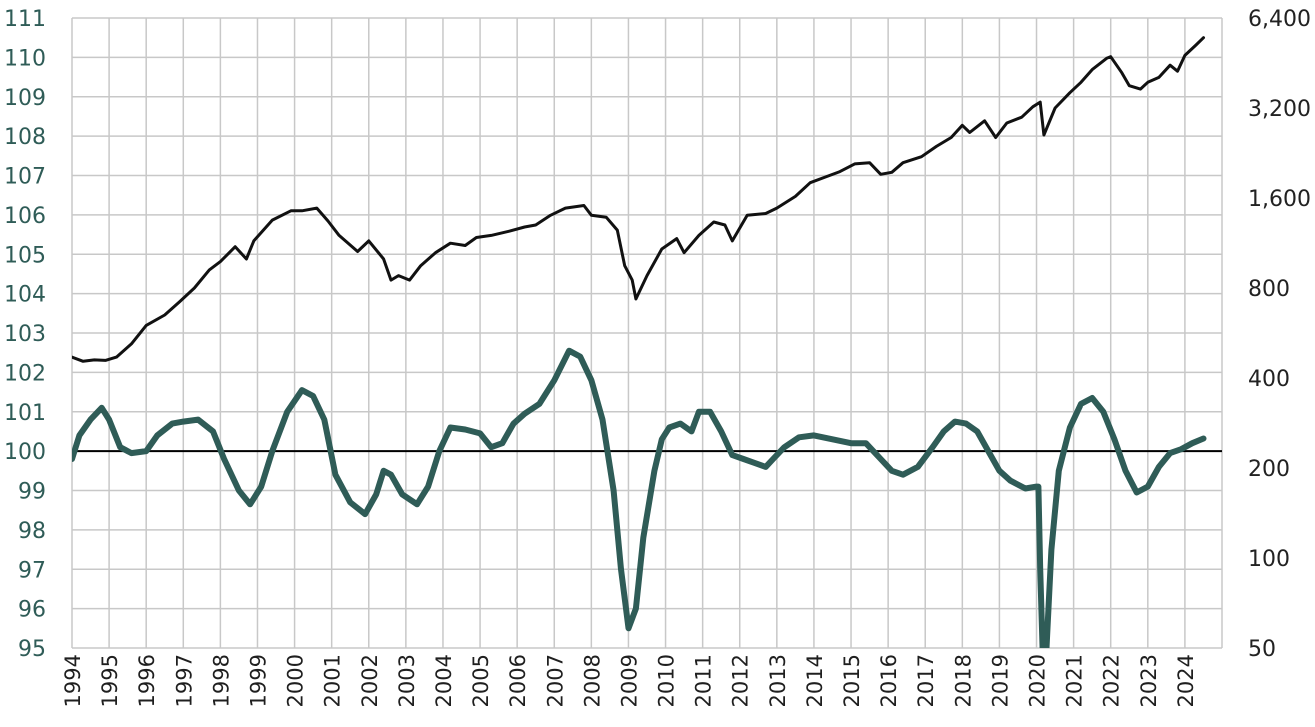 This screenshot has height=727, width=1315. I want to click on x-tick-label: 2005, so click(481, 680).